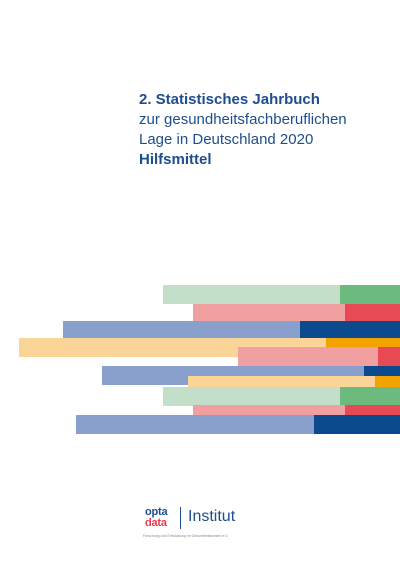  Describe the element at coordinates (370, 294) in the screenshot. I see `bar-1-dark` at that location.